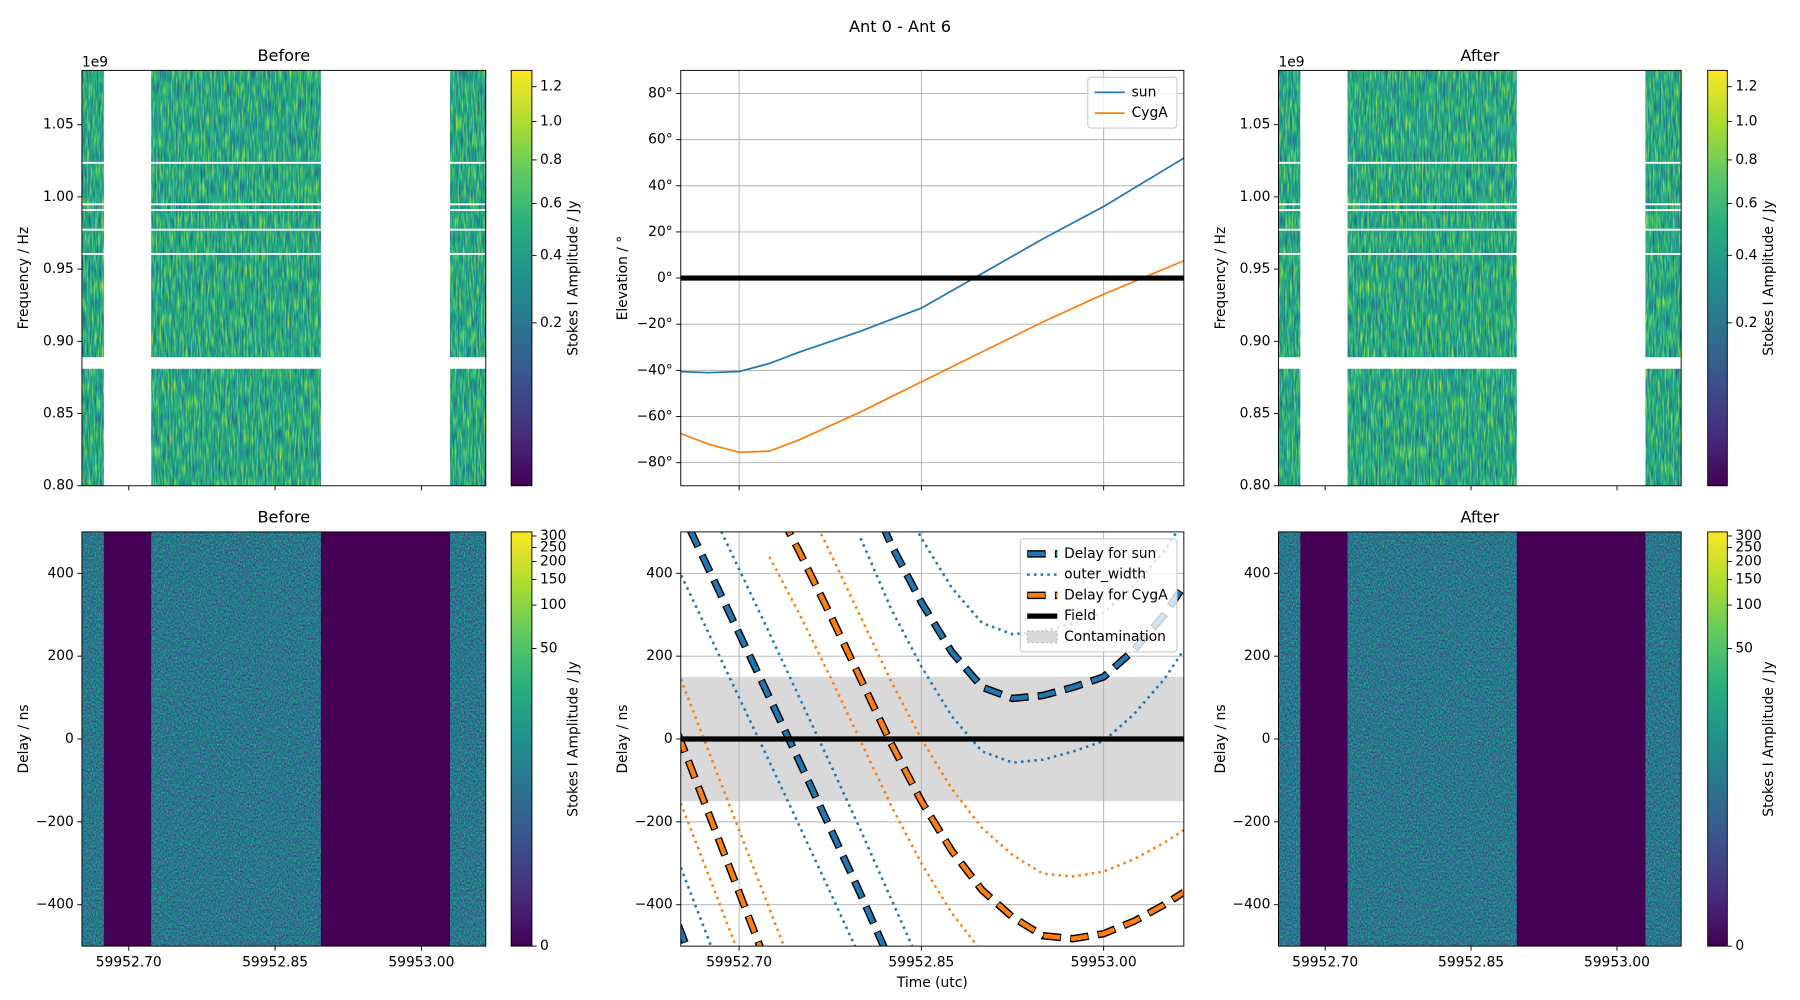 This screenshot has height=1000, width=1800. Describe the element at coordinates (1739, 946) in the screenshot. I see `colorbar-tick-label: 0` at that location.